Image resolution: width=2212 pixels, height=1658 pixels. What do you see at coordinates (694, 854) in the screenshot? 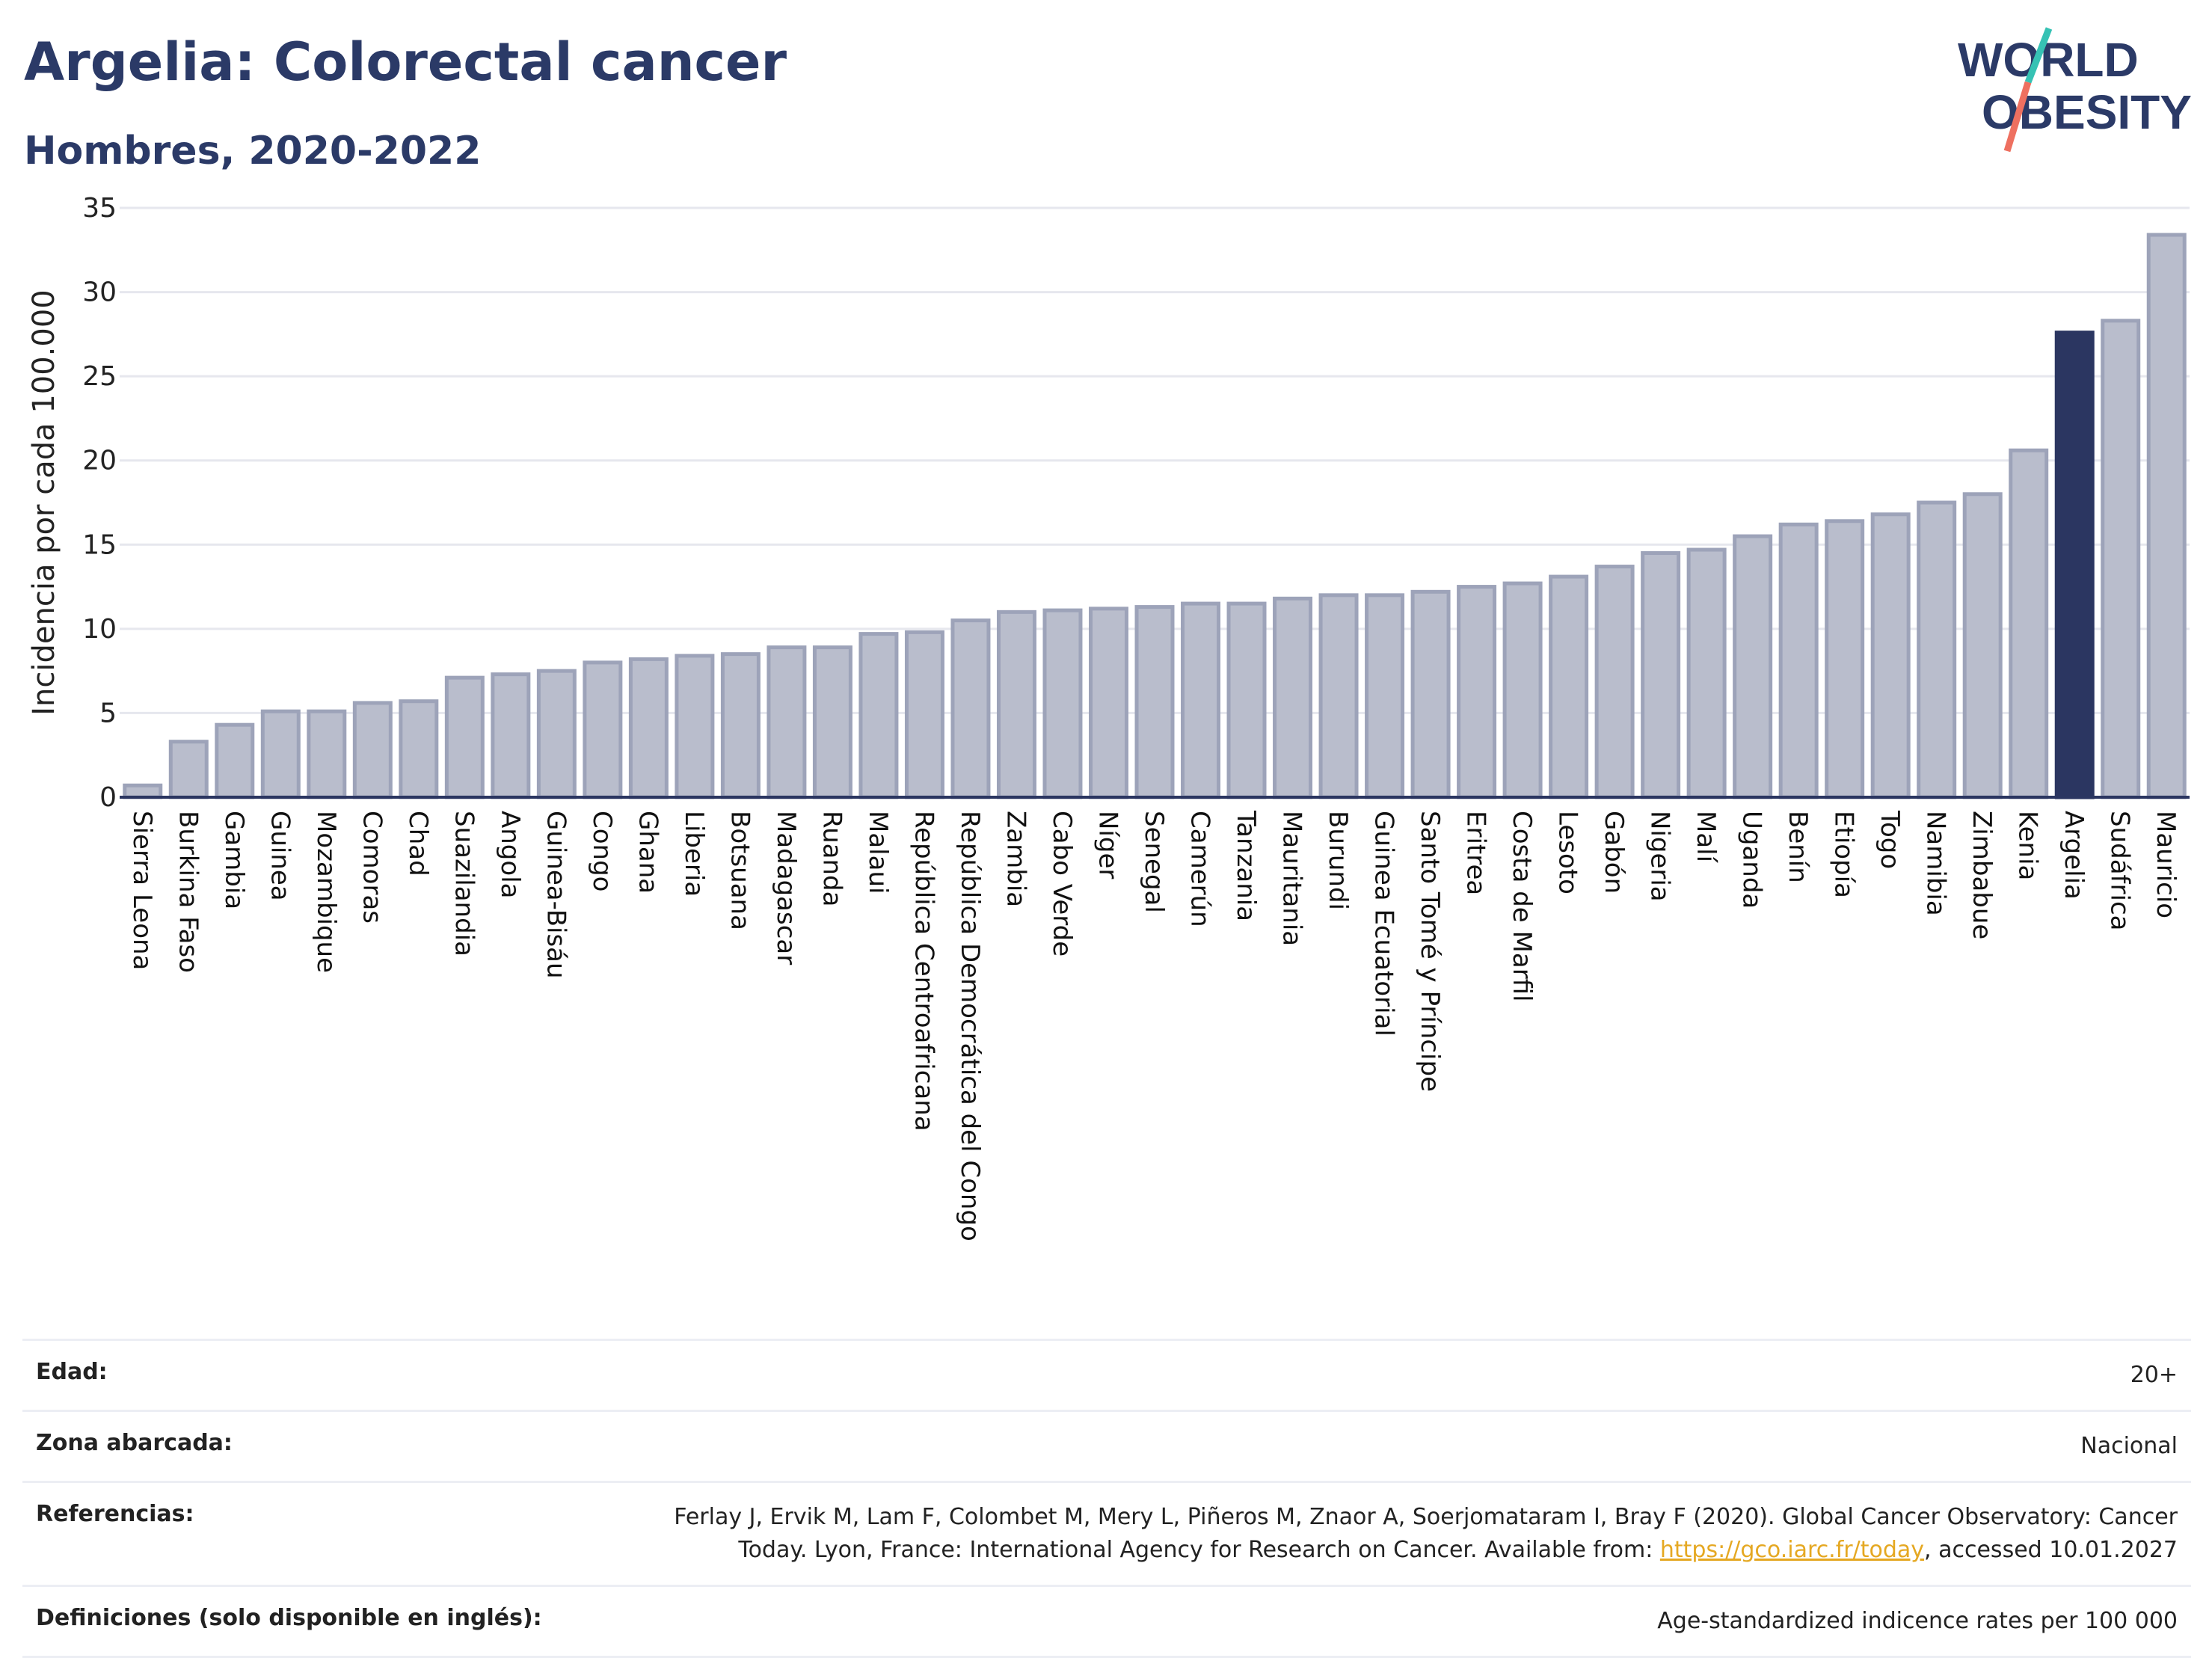
I see `x-tick-label: Liberia` at bounding box center [694, 854].